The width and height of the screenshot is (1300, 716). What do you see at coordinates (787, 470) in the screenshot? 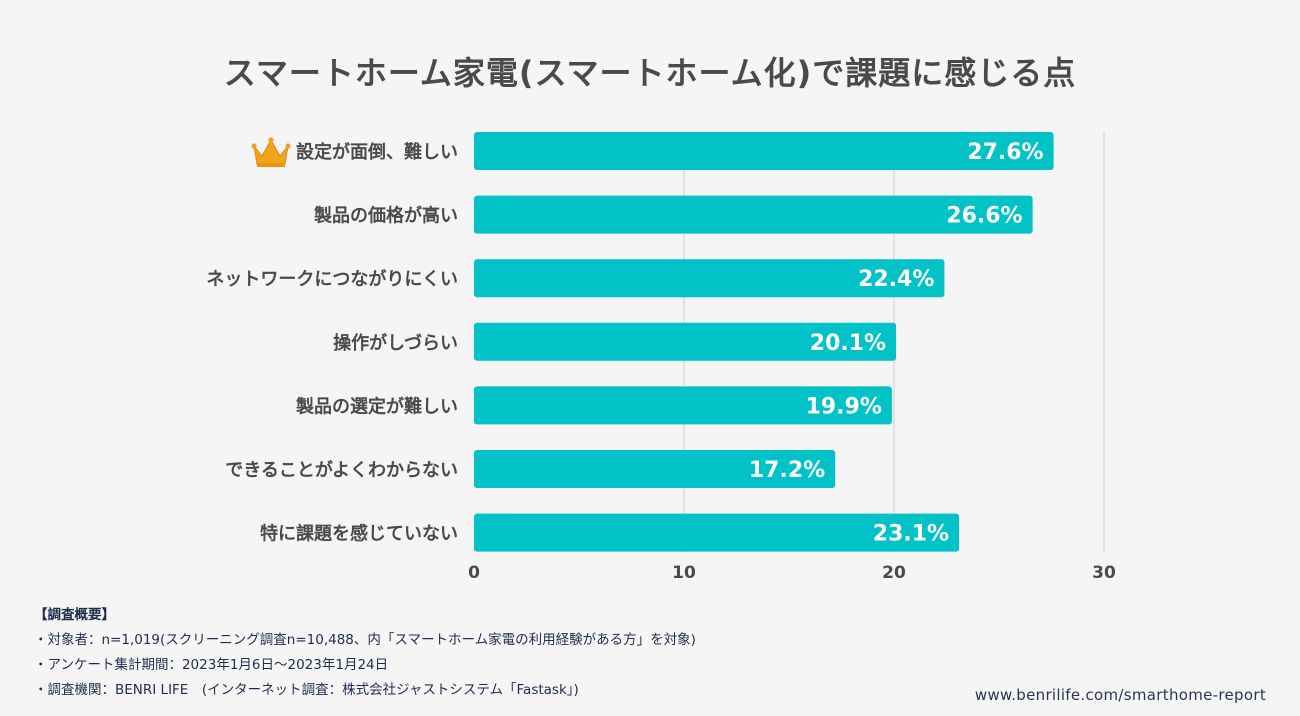
I see `value-label: 17.2%` at bounding box center [787, 470].